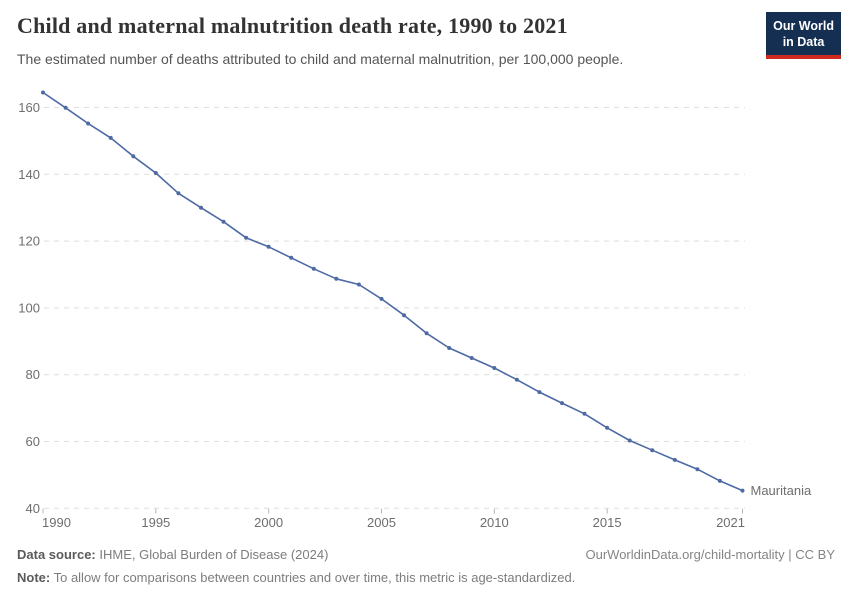 Image resolution: width=850 pixels, height=600 pixels. What do you see at coordinates (803, 26) in the screenshot?
I see `owid-logo-line1: Our World` at bounding box center [803, 26].